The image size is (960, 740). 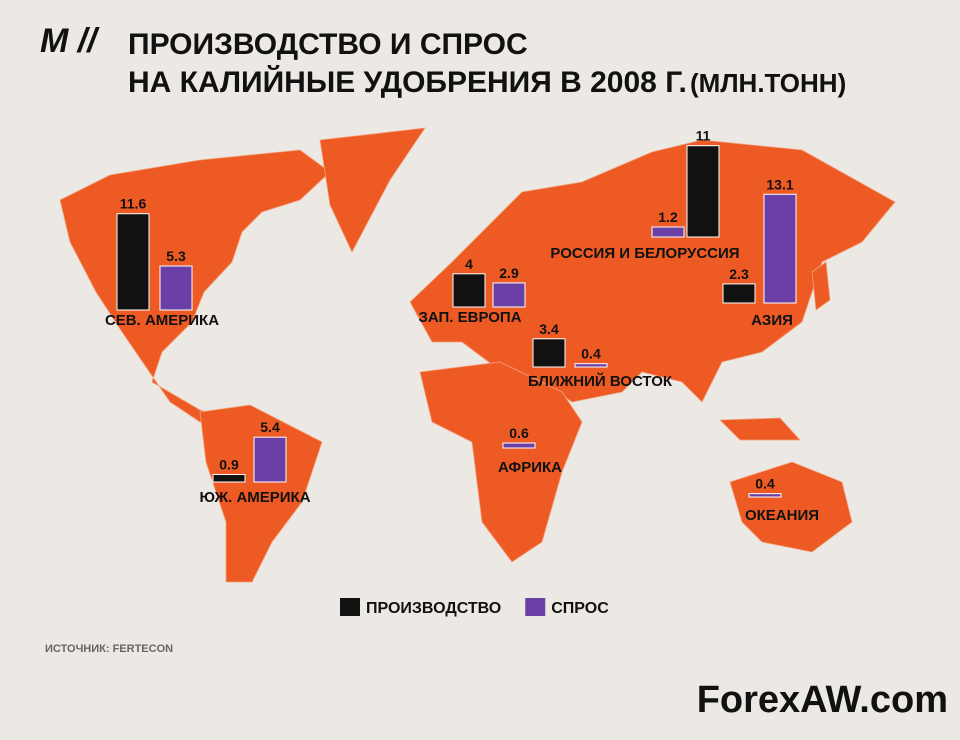 What do you see at coordinates (519, 433) in the screenshot?
I see `value-label: 0.6` at bounding box center [519, 433].